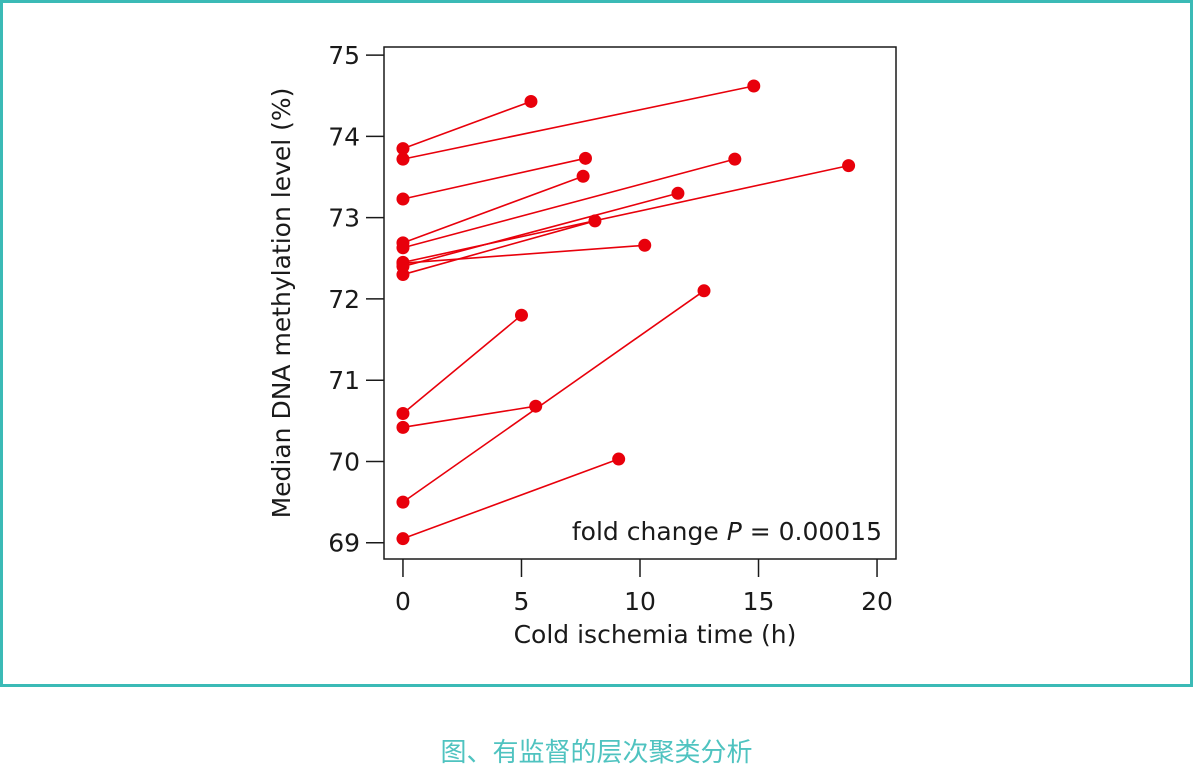 Image resolution: width=1193 pixels, height=769 pixels. Describe the element at coordinates (281, 303) in the screenshot. I see `y-axis-label: Median DNA methylation level (%)` at that location.